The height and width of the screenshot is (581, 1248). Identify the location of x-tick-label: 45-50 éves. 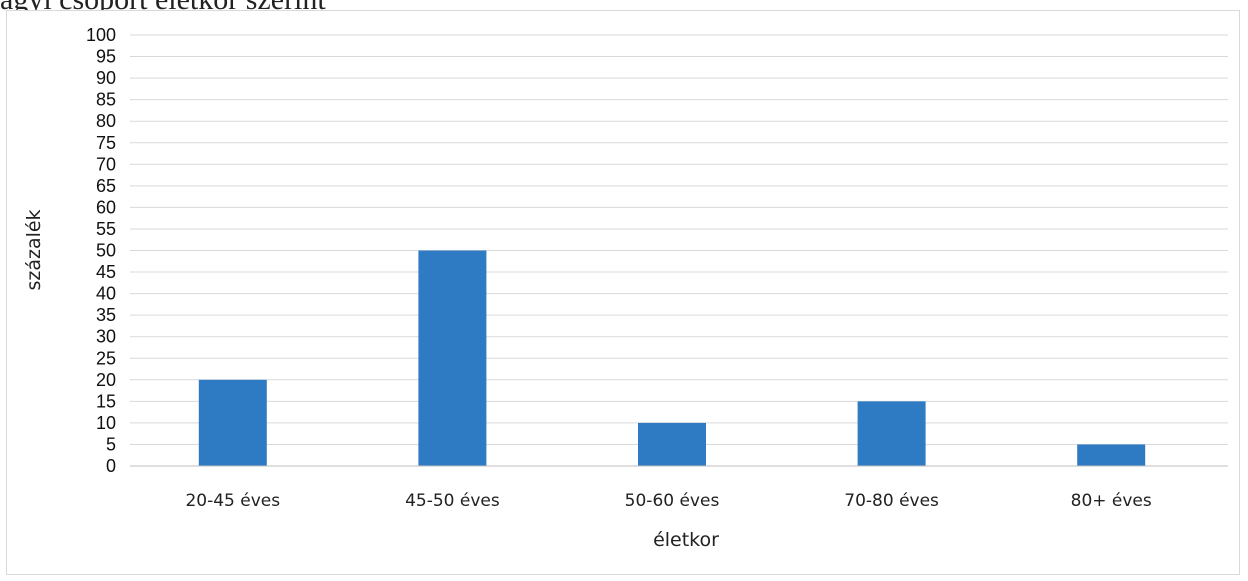
(452, 501).